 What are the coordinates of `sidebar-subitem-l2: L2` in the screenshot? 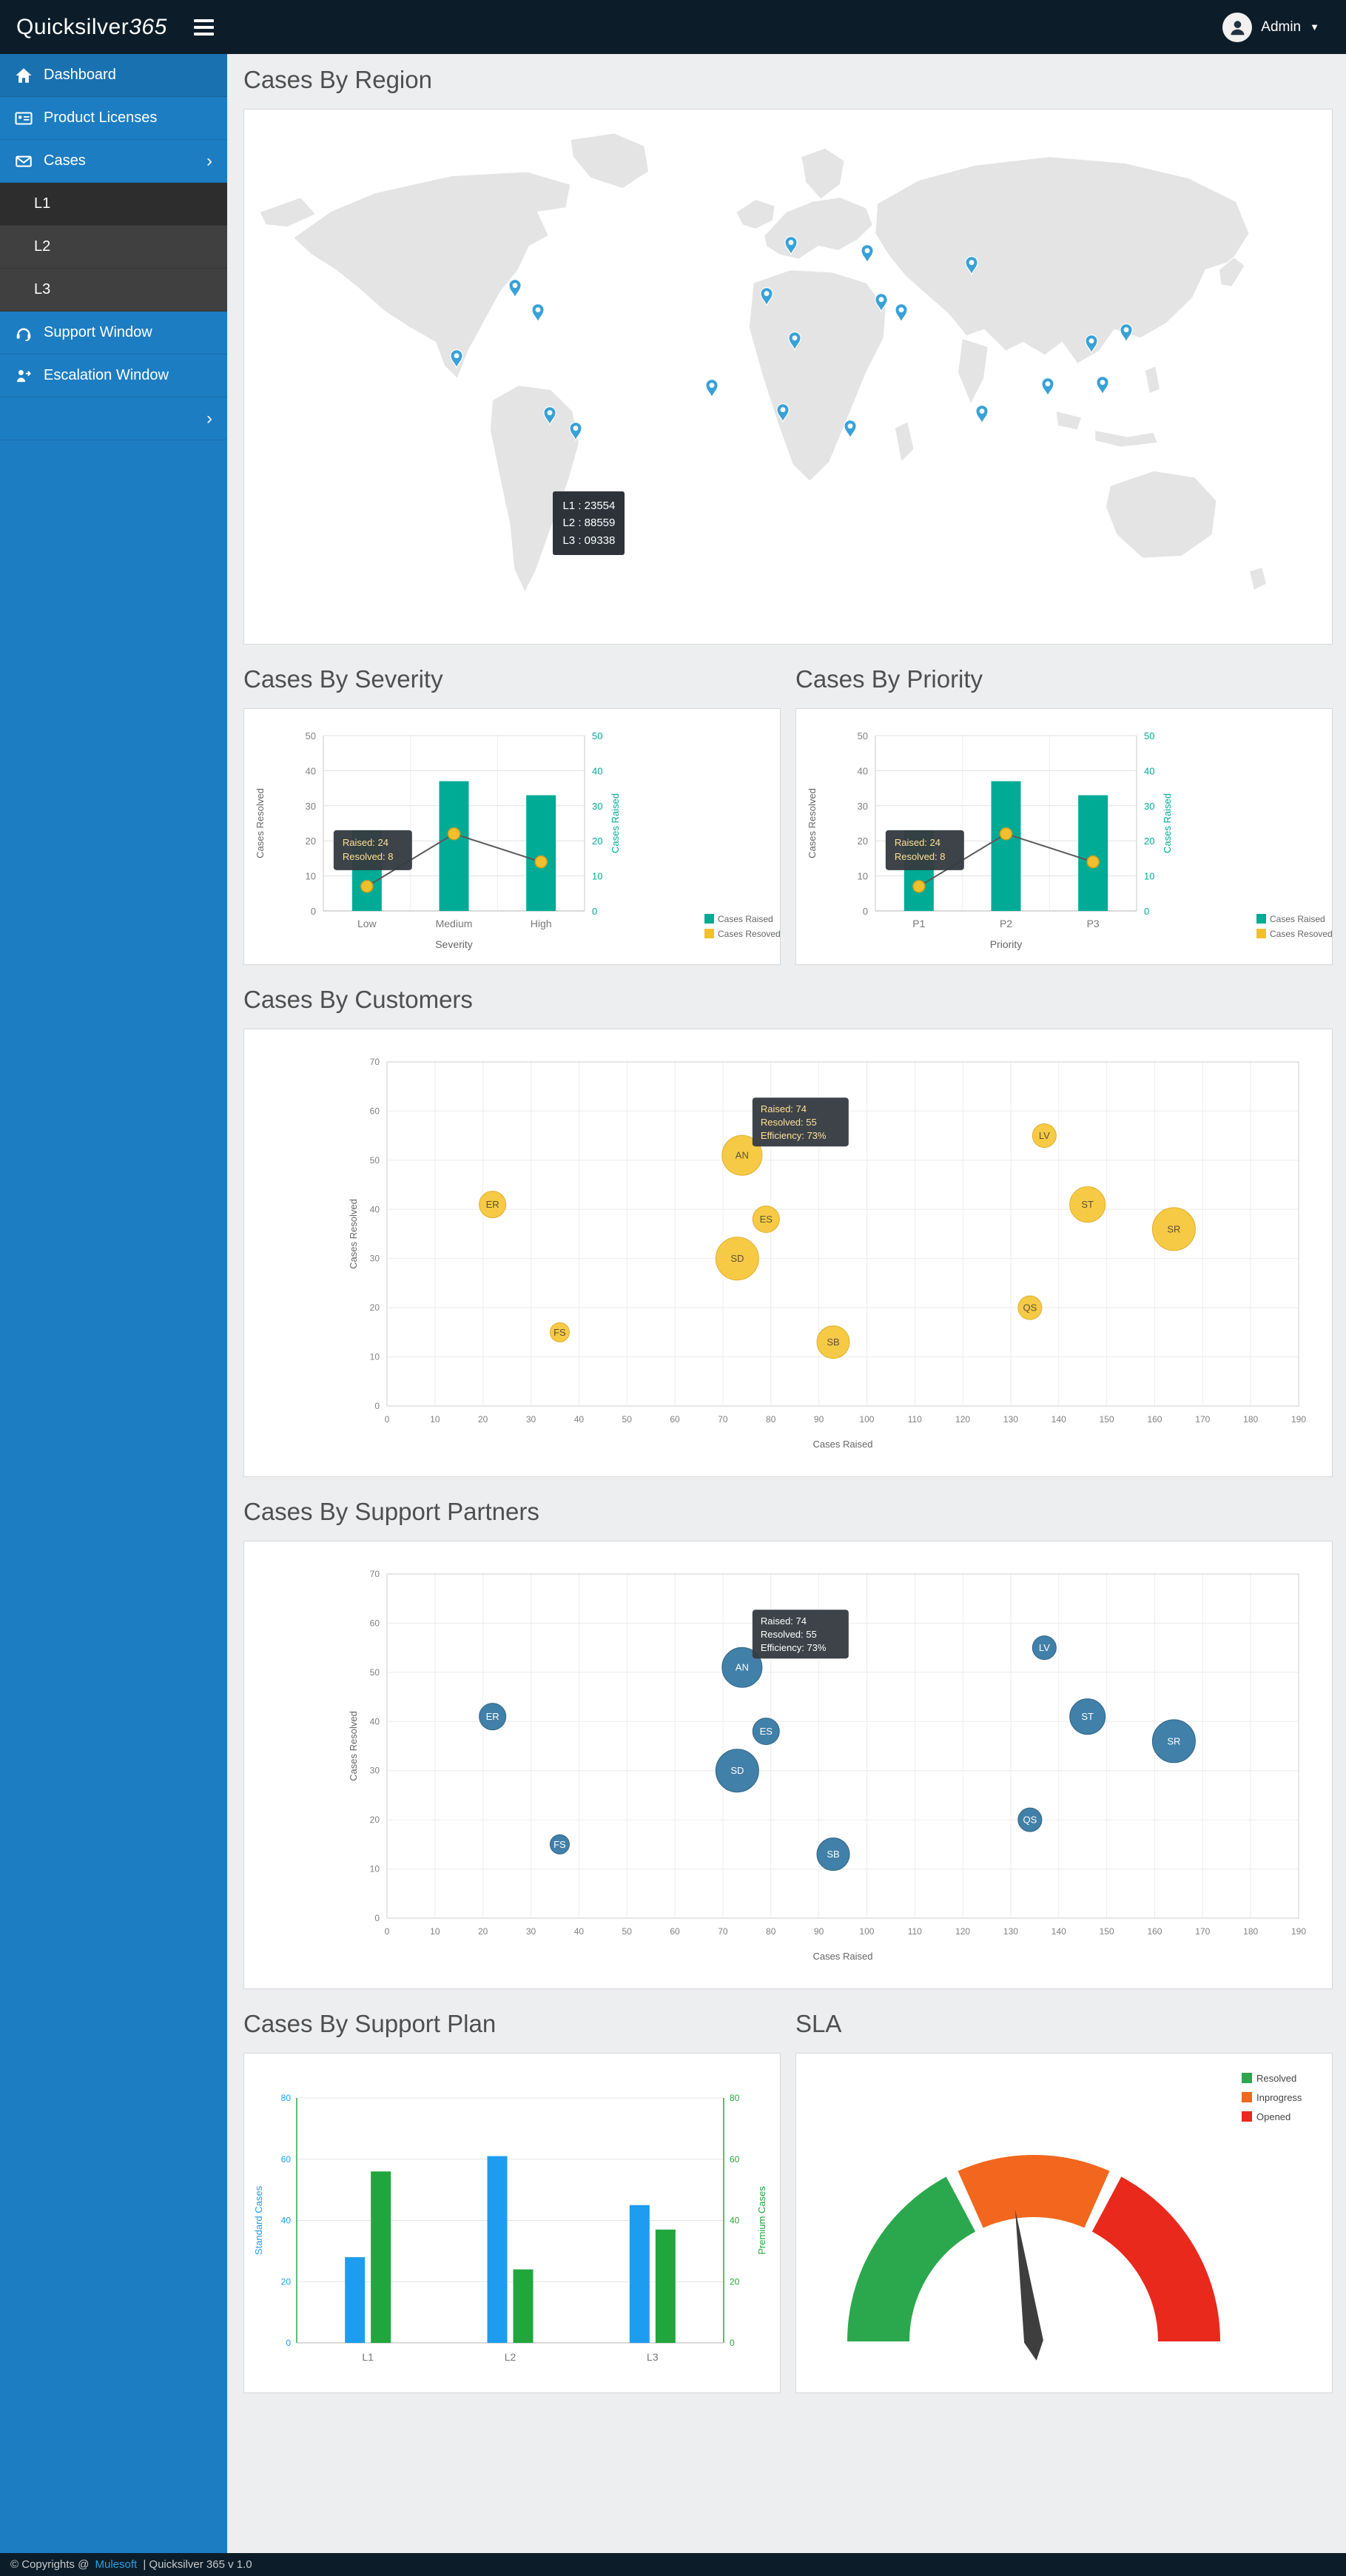 It's located at (114, 247).